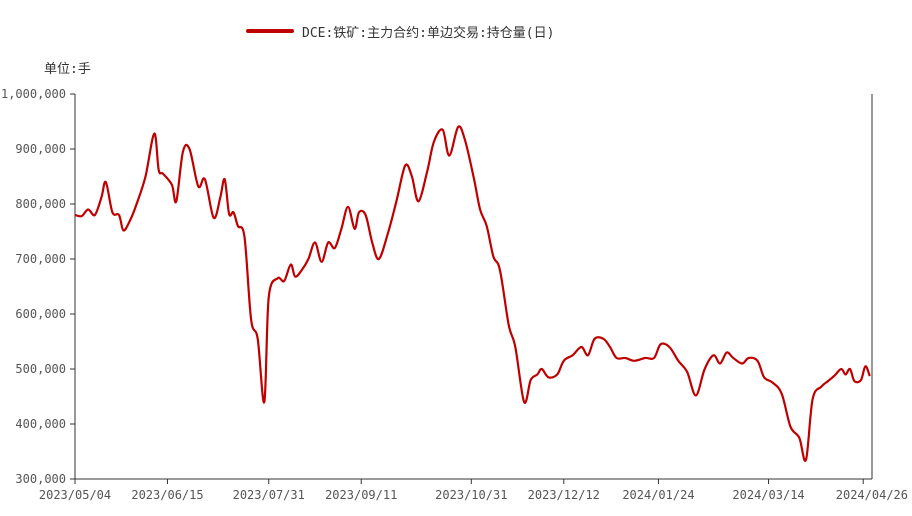 The image size is (912, 516). I want to click on x-tick-label: 2023/05/04, so click(75, 495).